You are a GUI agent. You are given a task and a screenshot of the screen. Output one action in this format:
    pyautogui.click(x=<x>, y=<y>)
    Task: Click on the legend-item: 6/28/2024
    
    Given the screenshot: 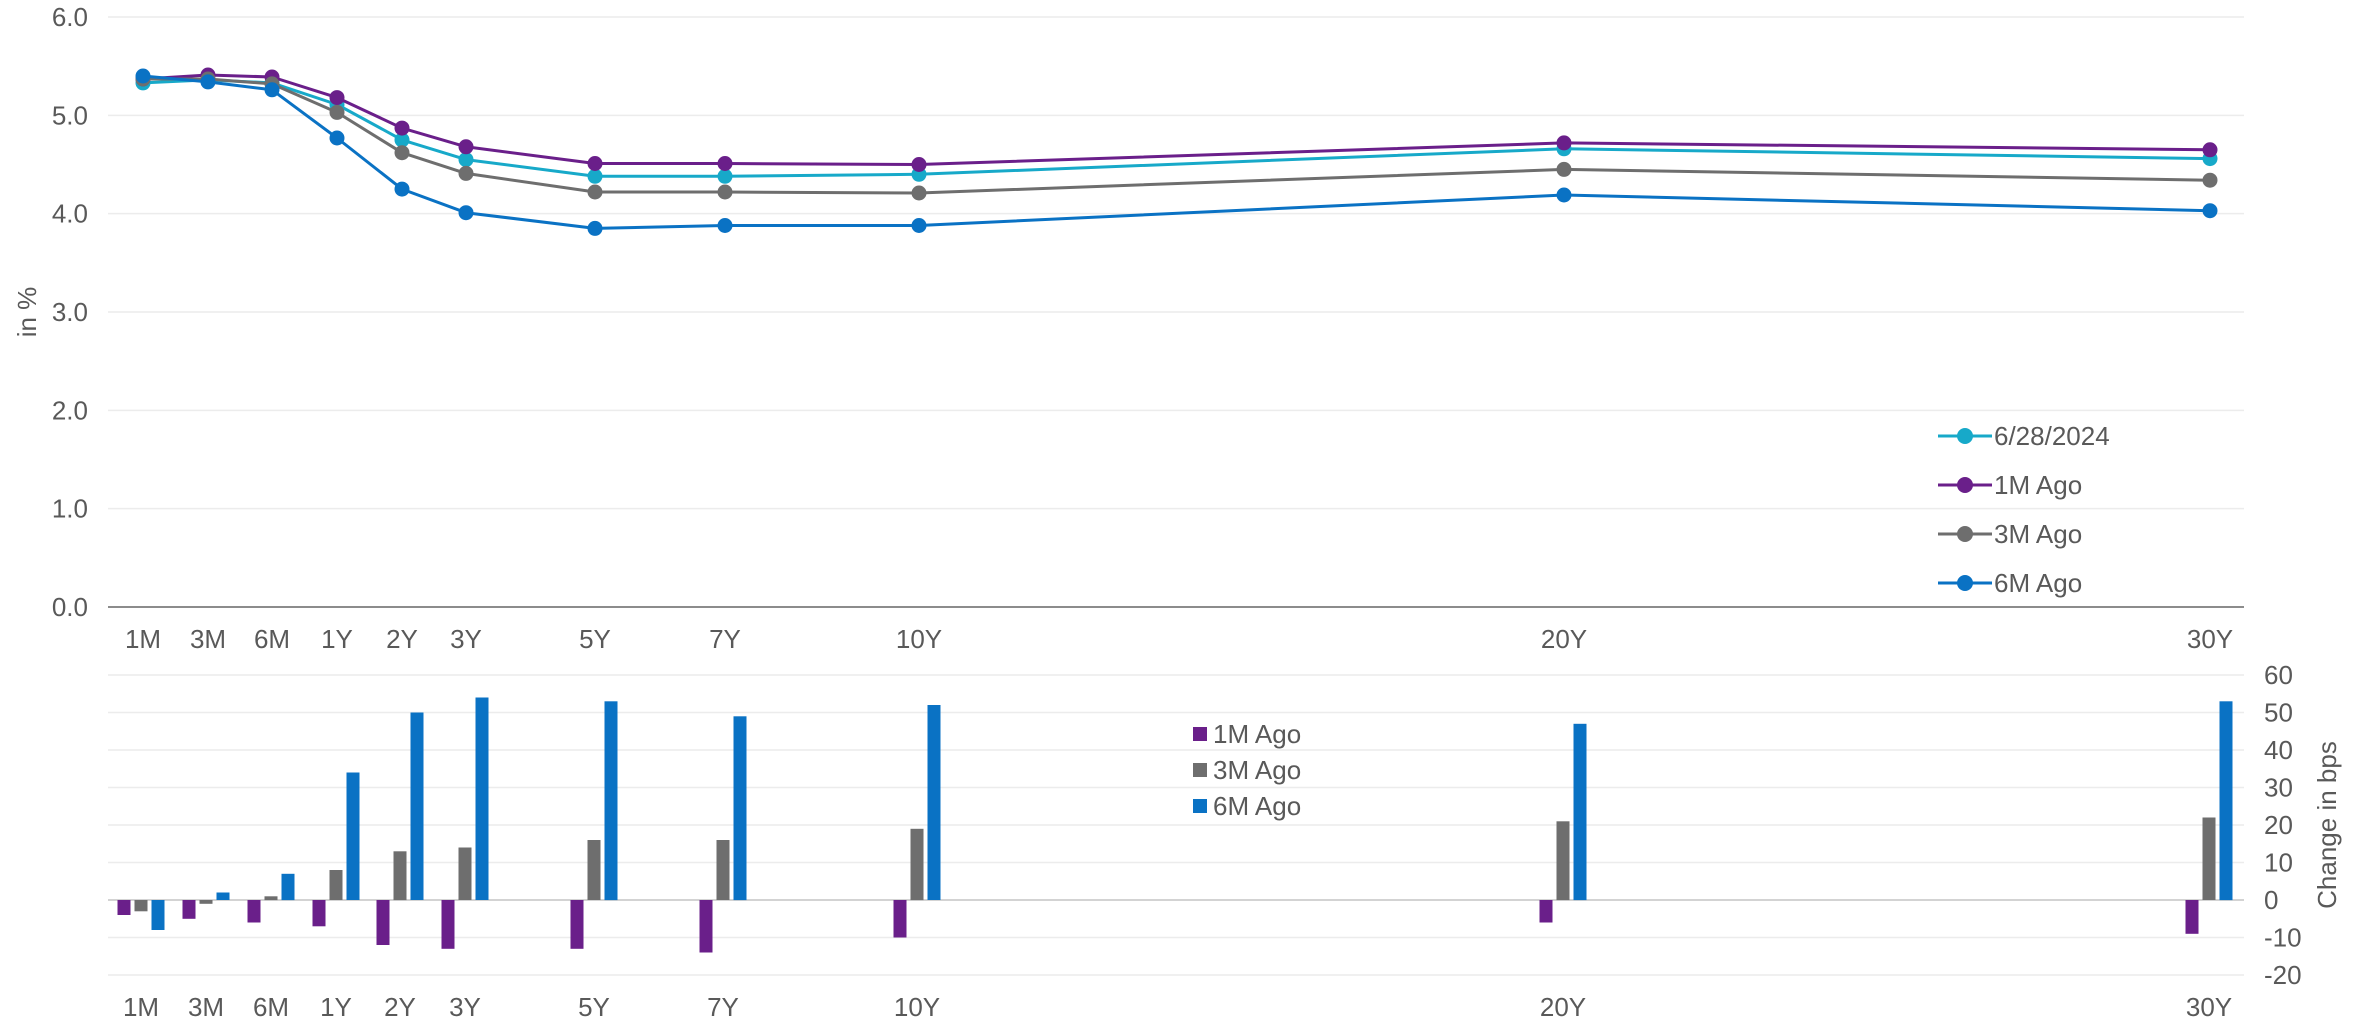 What is the action you would take?
    pyautogui.click(x=2024, y=436)
    